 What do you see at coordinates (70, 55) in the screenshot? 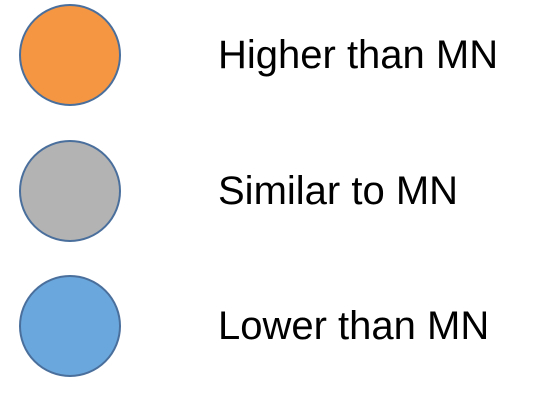
I see `orange-circle-swatch` at bounding box center [70, 55].